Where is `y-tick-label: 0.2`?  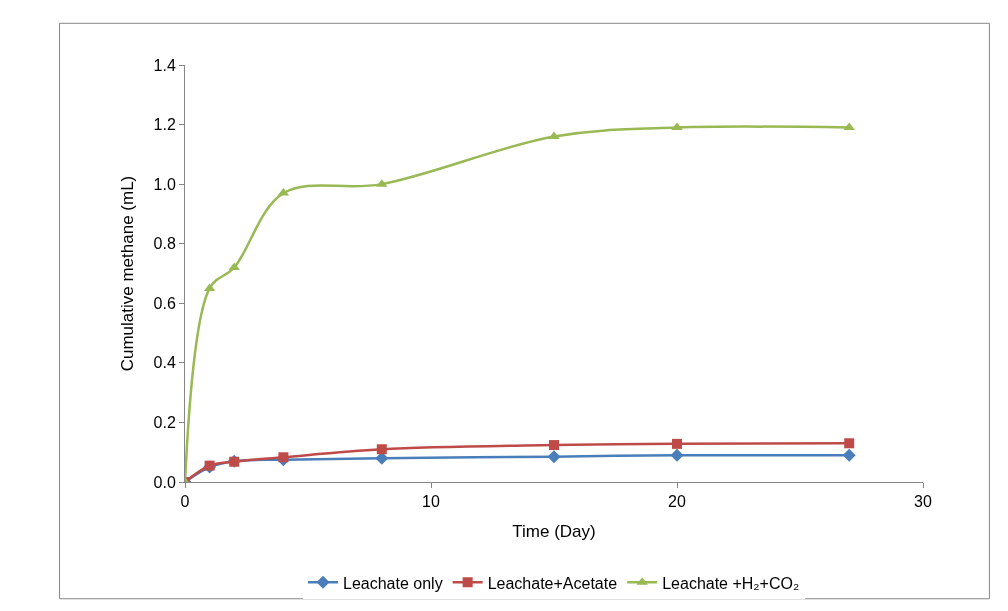 y-tick-label: 0.2 is located at coordinates (164, 423).